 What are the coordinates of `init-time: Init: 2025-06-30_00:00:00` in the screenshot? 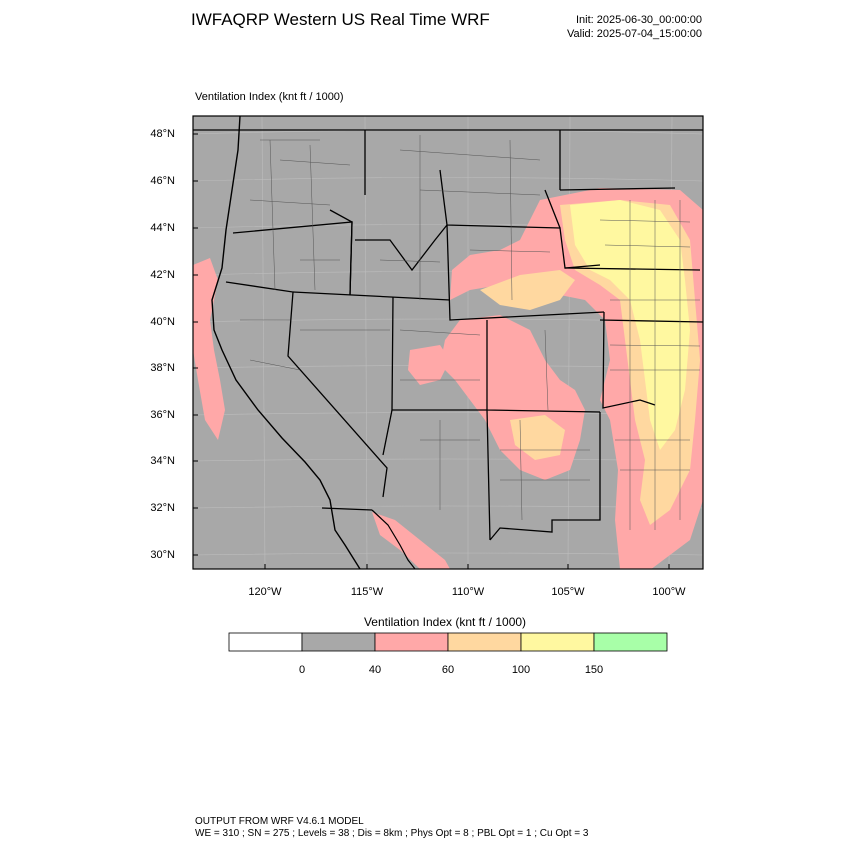 It's located at (639, 20).